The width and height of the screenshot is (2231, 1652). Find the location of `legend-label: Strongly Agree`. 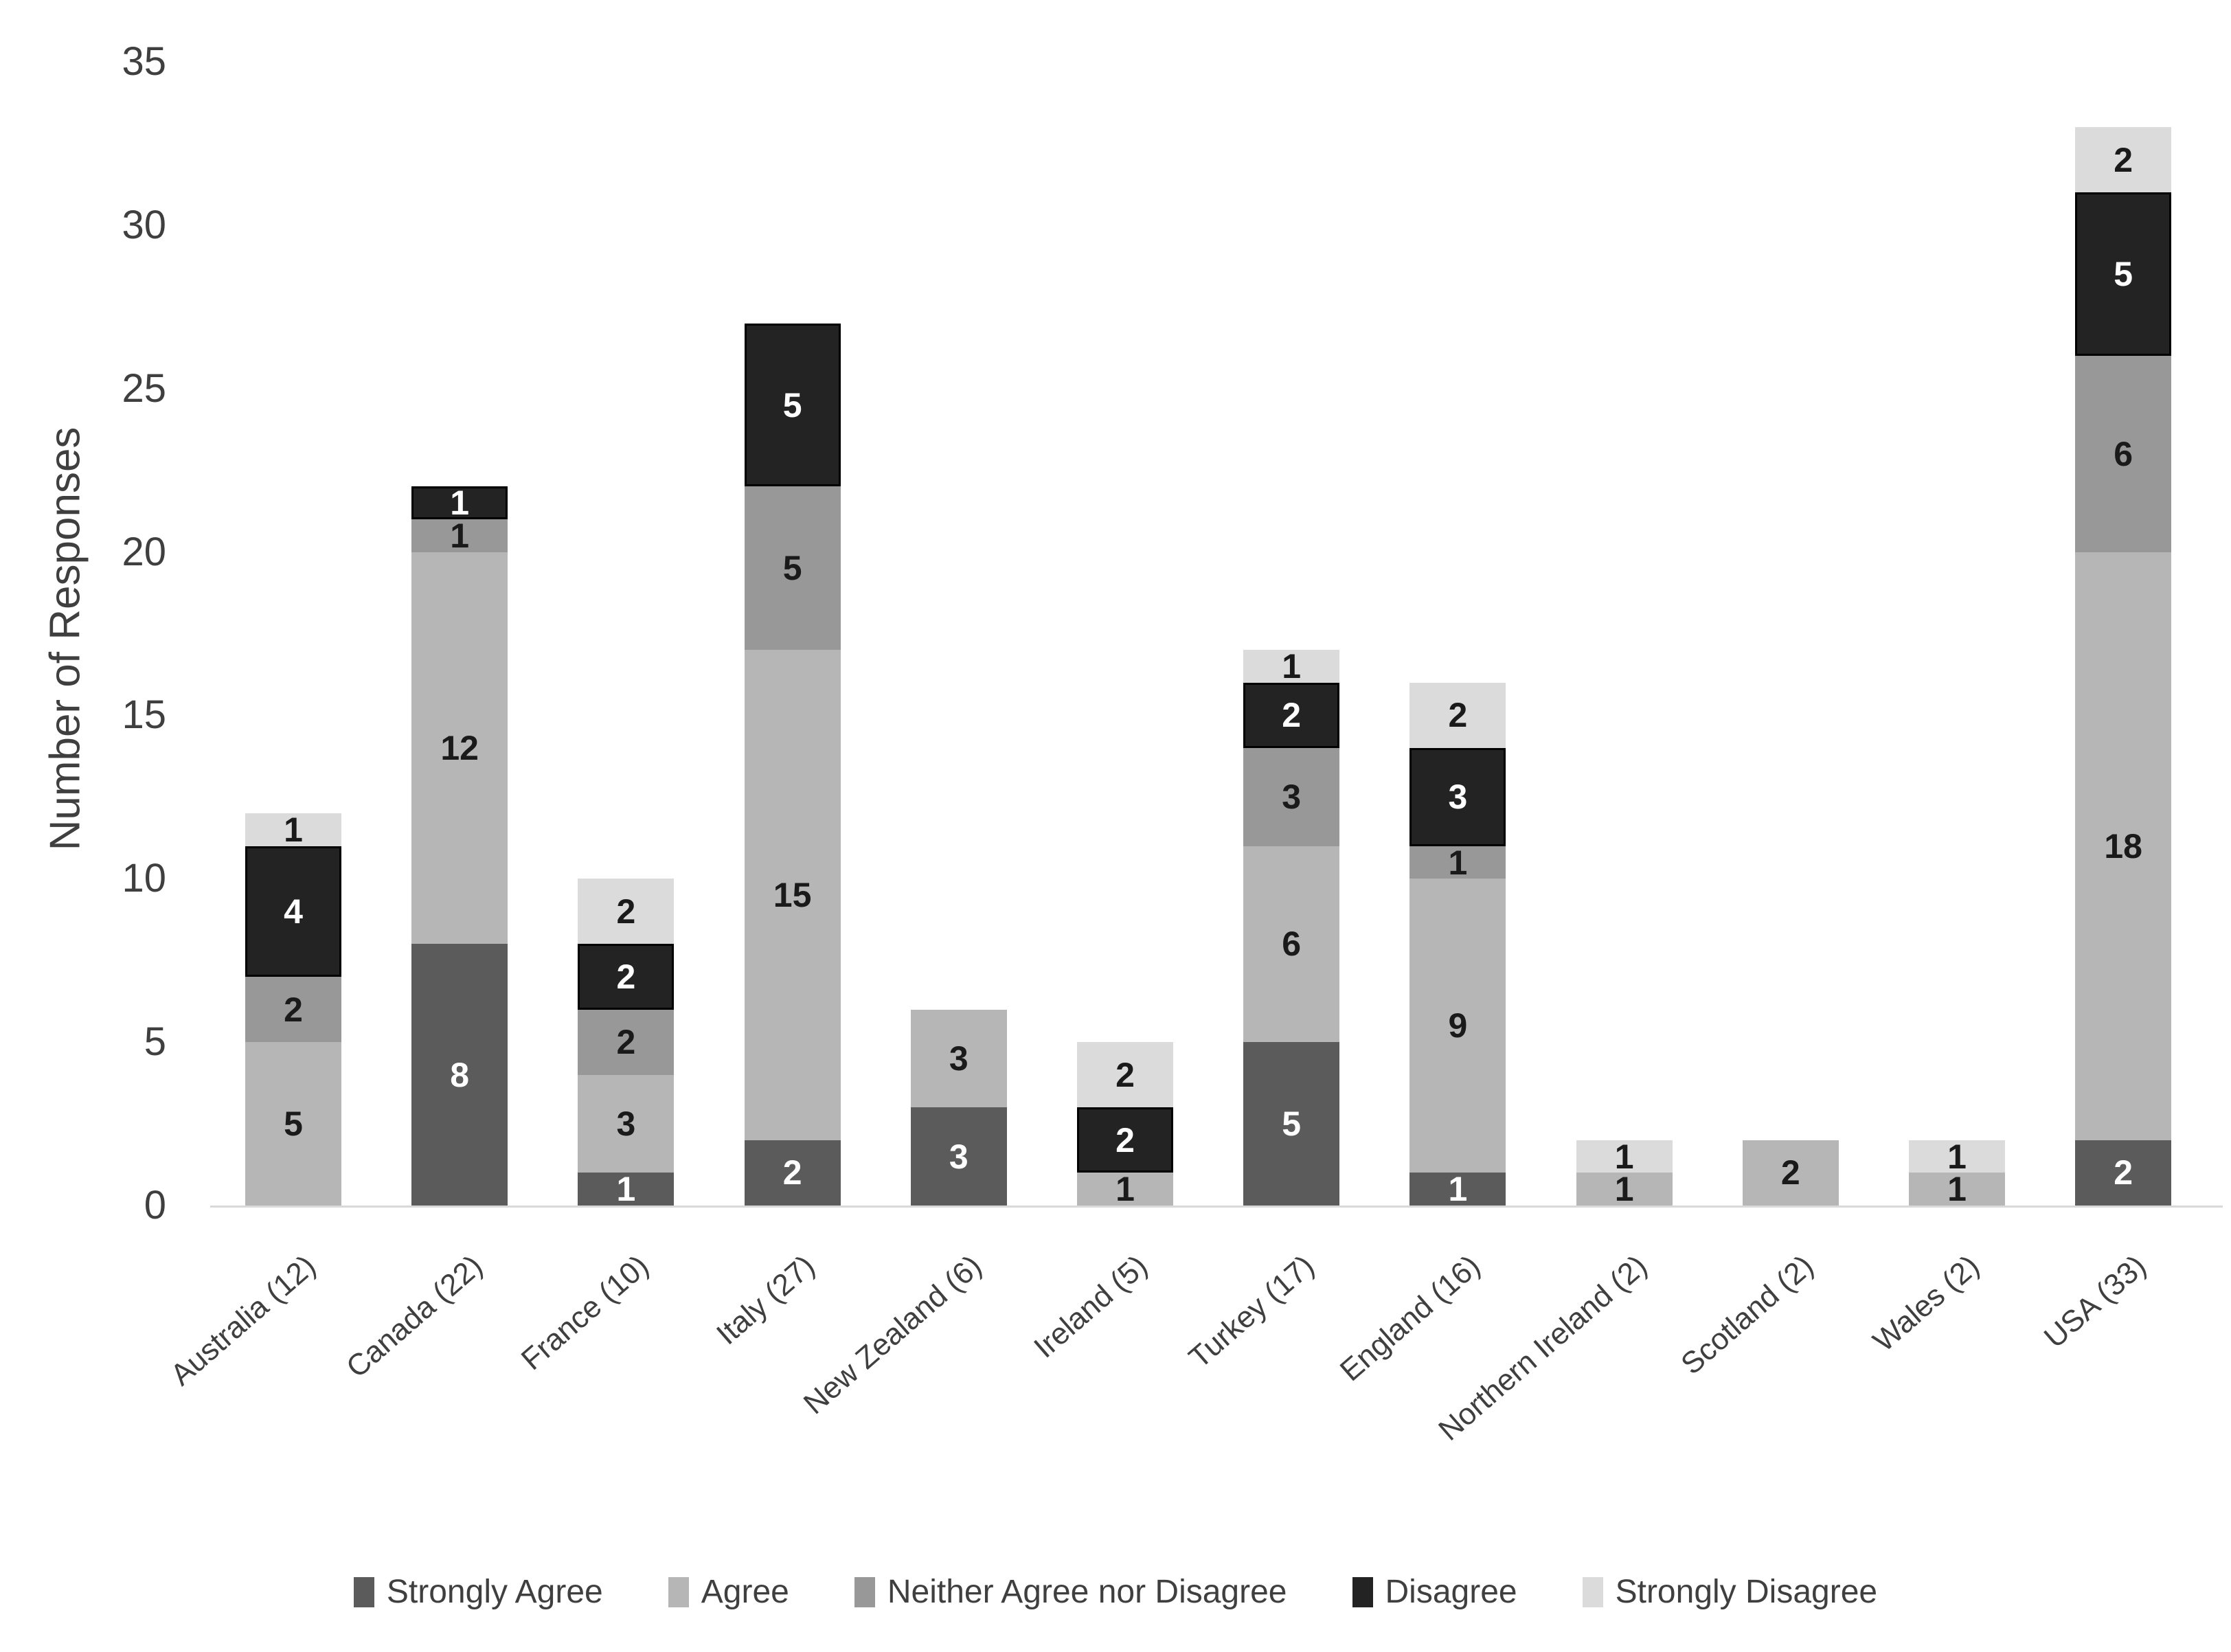

legend-label: Strongly Agree is located at coordinates (495, 1592).